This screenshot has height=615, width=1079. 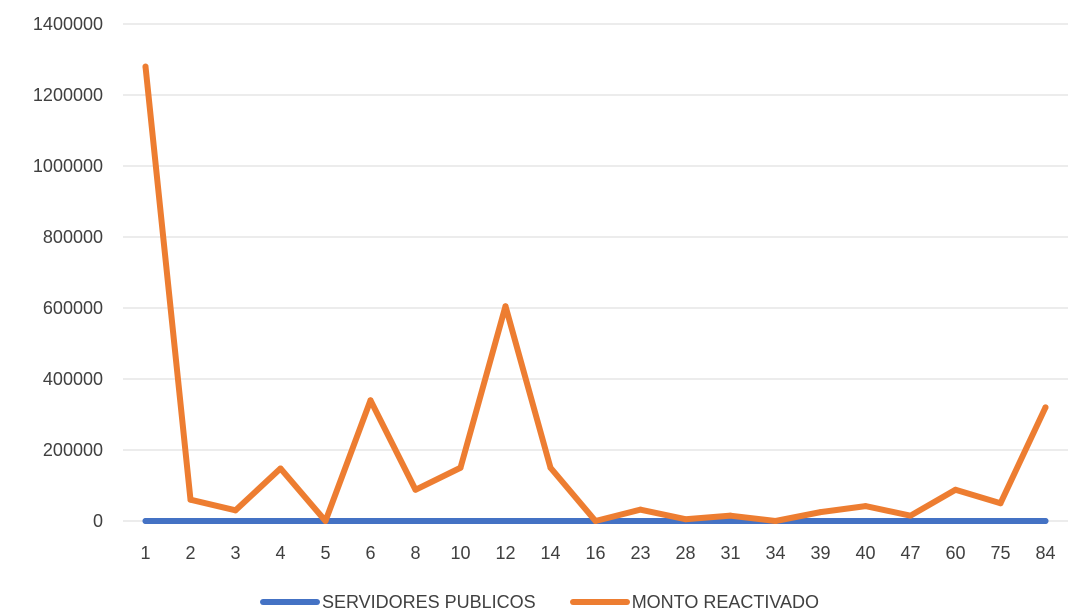 What do you see at coordinates (820, 553) in the screenshot?
I see `x-tick-label: 39` at bounding box center [820, 553].